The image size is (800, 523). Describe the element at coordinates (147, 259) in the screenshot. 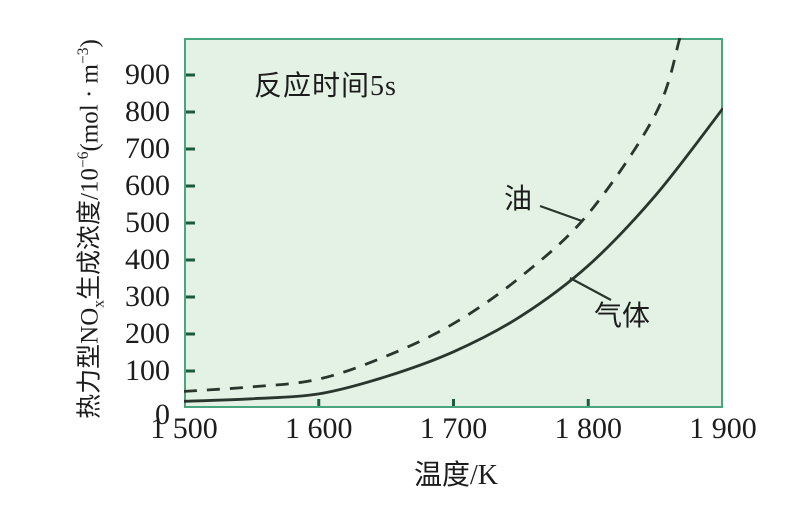

I see `y-tick-label: 400` at that location.